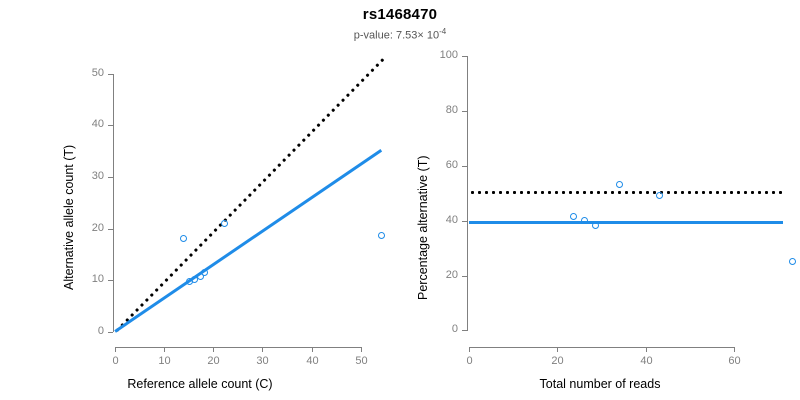  Describe the element at coordinates (100, 331) in the screenshot. I see `left-y-ticklabel-0: 0` at that location.